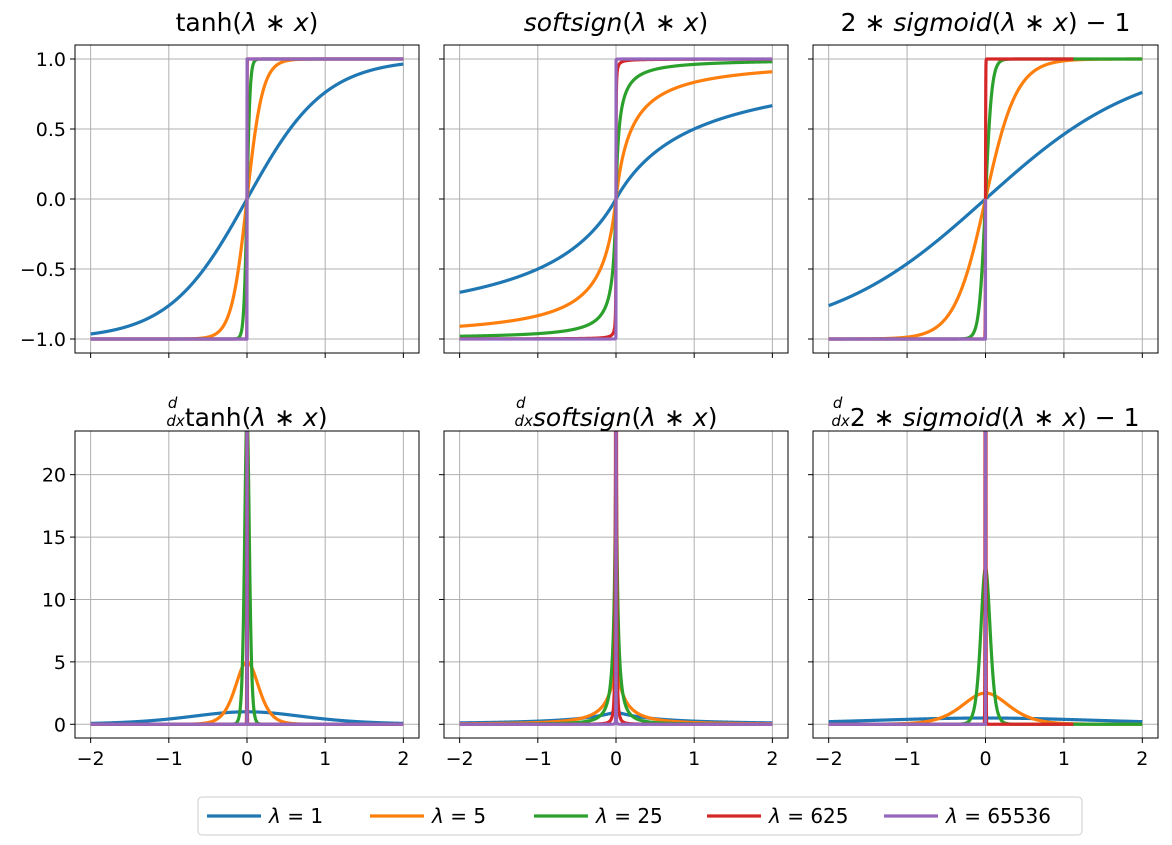  I want to click on subplot-title: d dx2 ∗ sigmoid(λ ∗ x) − 1, so click(985, 413).